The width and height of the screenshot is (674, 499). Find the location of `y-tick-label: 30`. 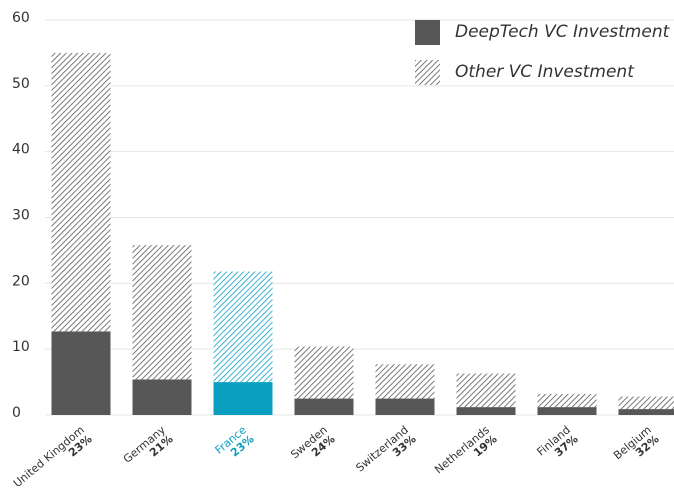

y-tick-label: 30 is located at coordinates (21, 216).